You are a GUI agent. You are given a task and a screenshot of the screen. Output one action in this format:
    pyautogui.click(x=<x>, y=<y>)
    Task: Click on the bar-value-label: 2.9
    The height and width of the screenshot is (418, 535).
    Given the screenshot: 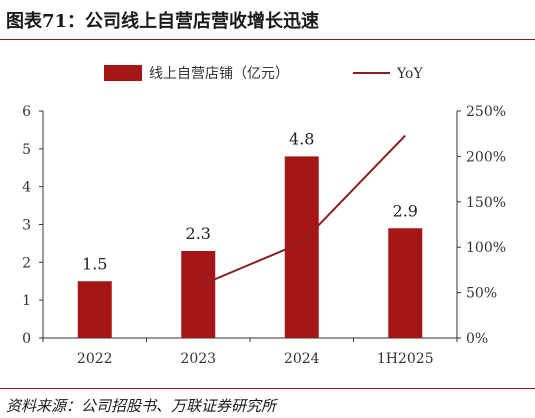 What is the action you would take?
    pyautogui.click(x=405, y=210)
    